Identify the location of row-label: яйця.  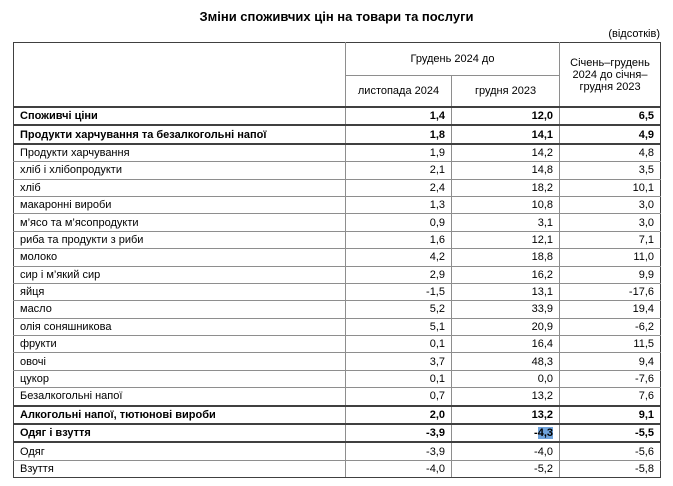
(179, 292).